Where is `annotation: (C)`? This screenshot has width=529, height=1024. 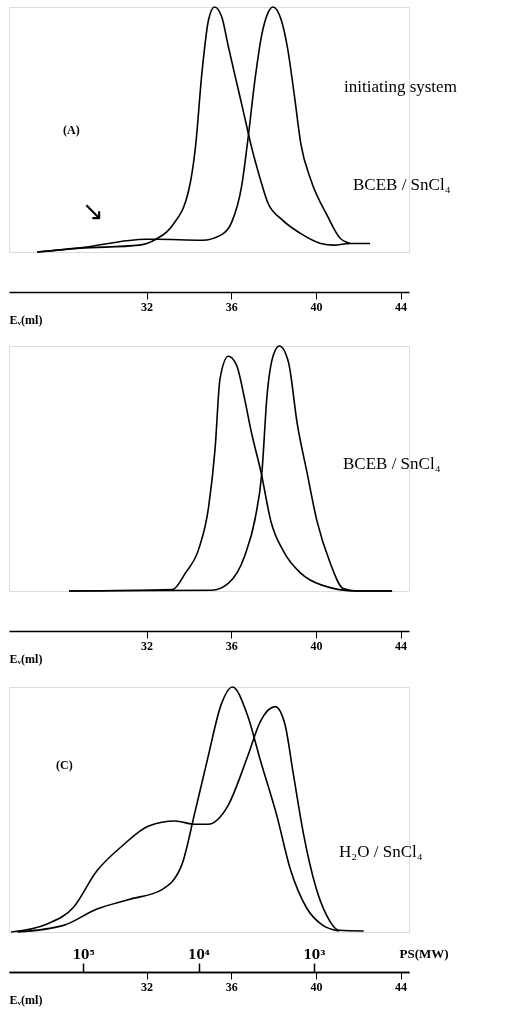 annotation: (C) is located at coordinates (64, 765).